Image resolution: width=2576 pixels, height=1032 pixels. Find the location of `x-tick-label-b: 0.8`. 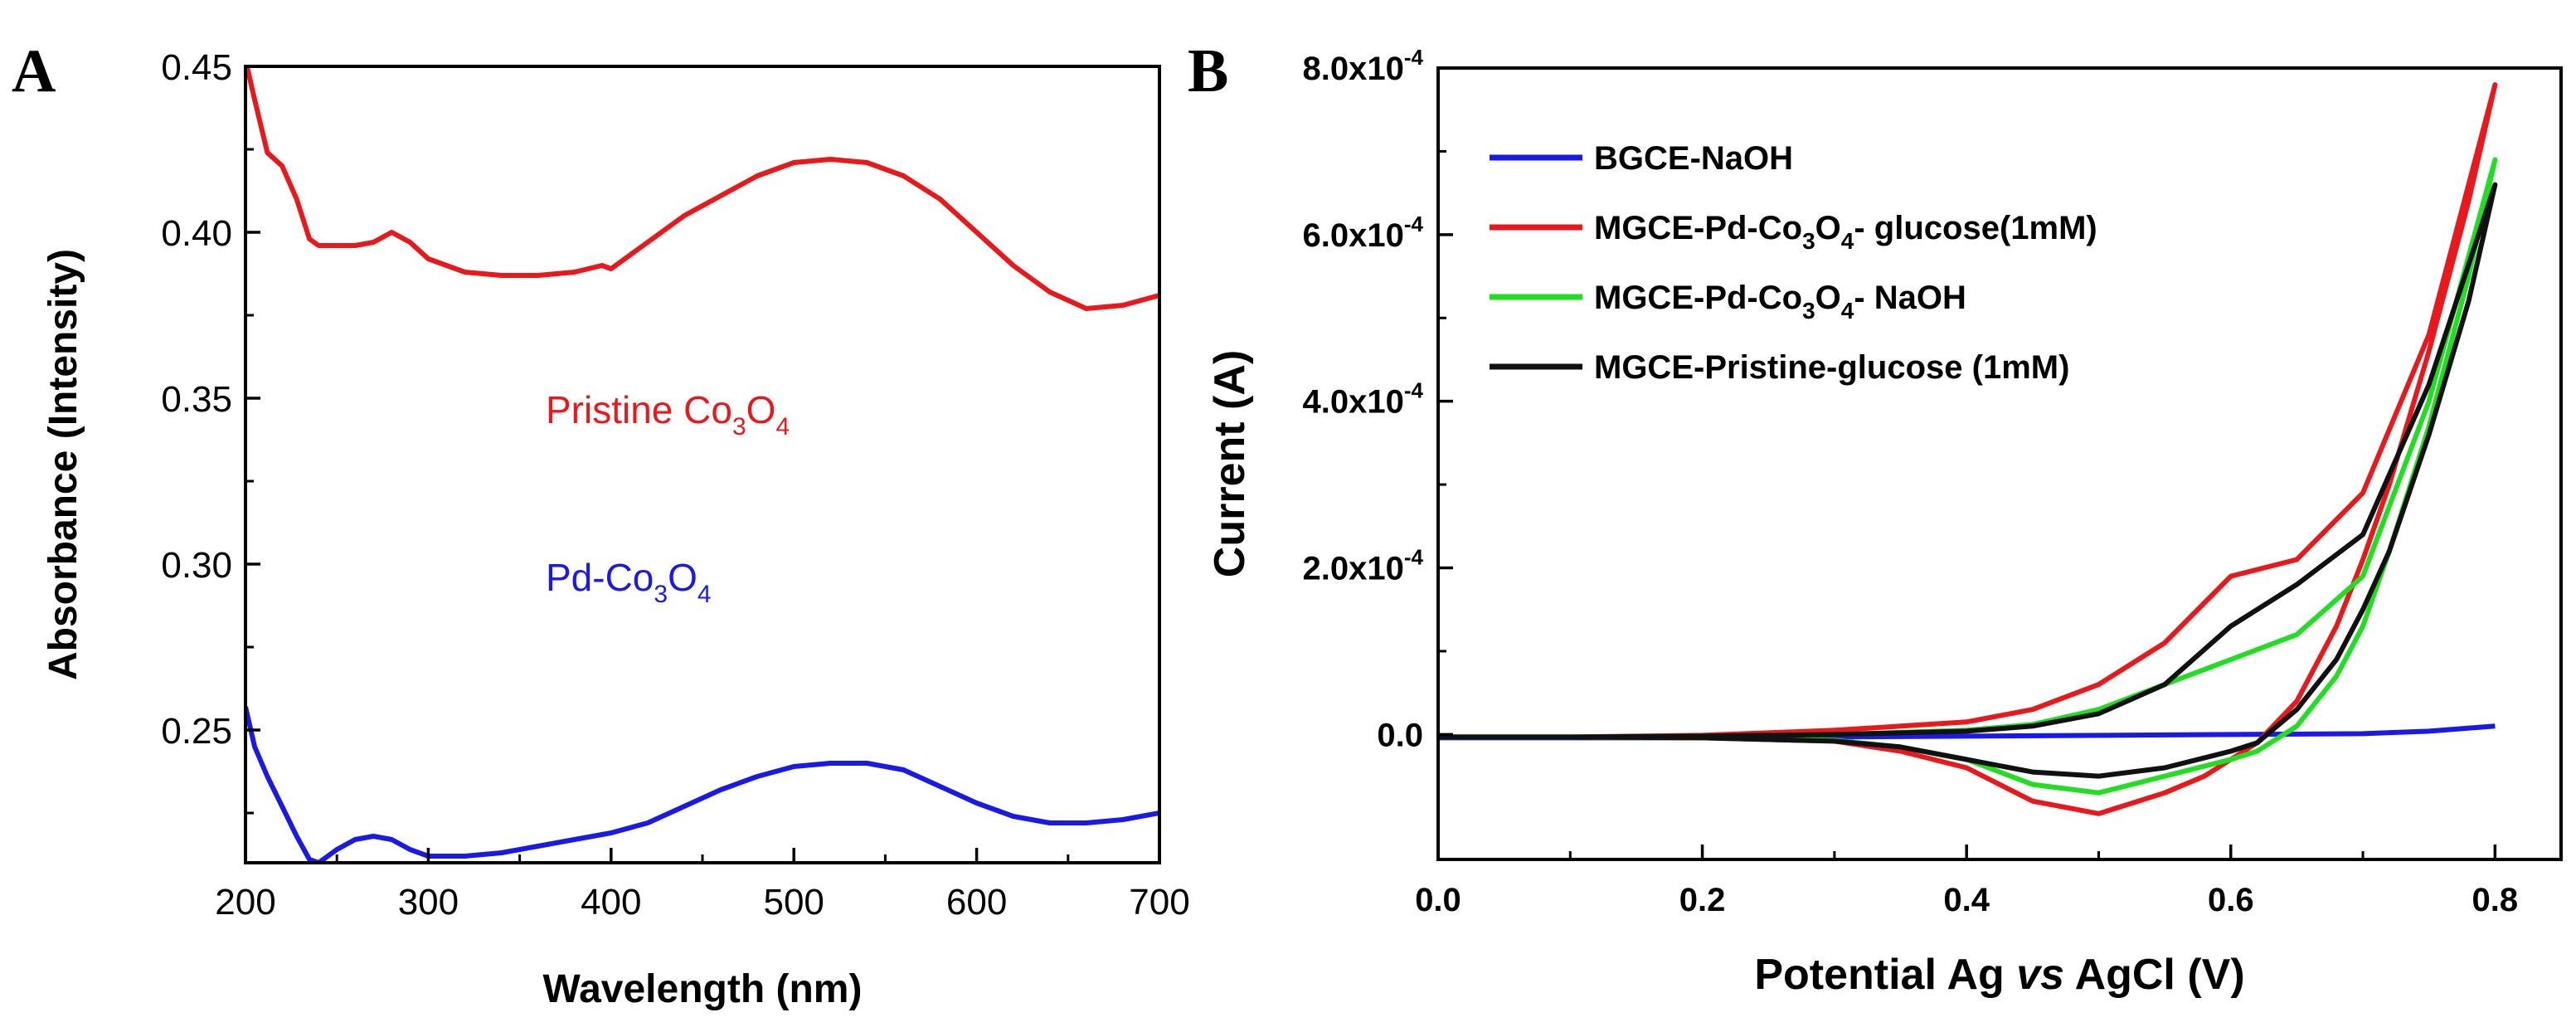

x-tick-label-b: 0.8 is located at coordinates (2495, 900).